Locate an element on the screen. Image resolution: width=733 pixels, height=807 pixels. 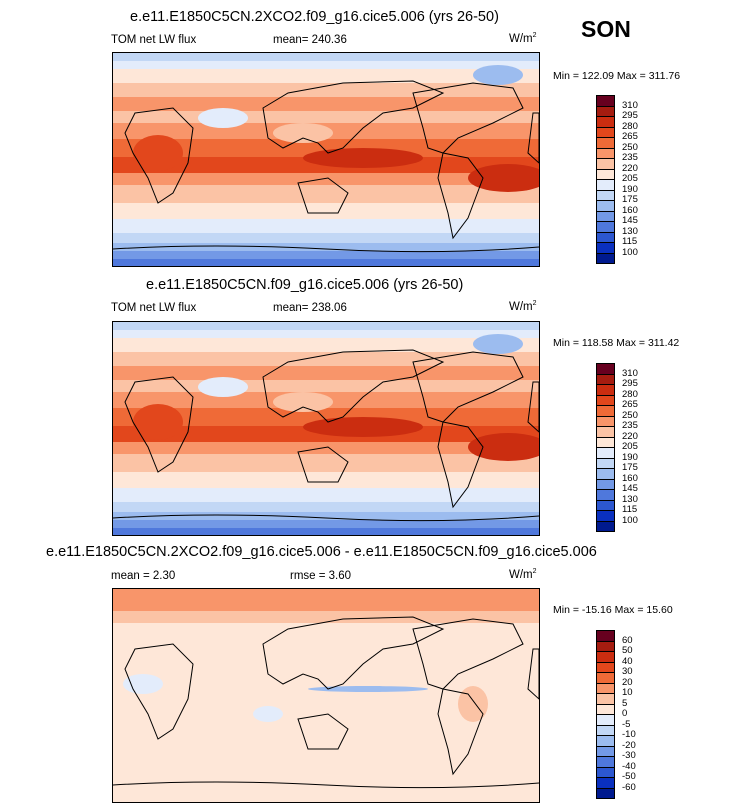
panel1-units-label: W/m2 is located at coordinates (523, 38).